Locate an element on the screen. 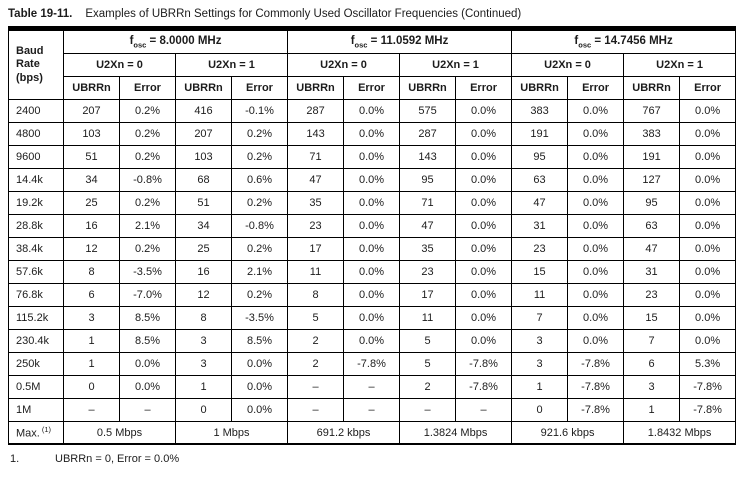 This screenshot has width=742, height=481. fosc-frequency: = 8.0000 MHz is located at coordinates (184, 40).